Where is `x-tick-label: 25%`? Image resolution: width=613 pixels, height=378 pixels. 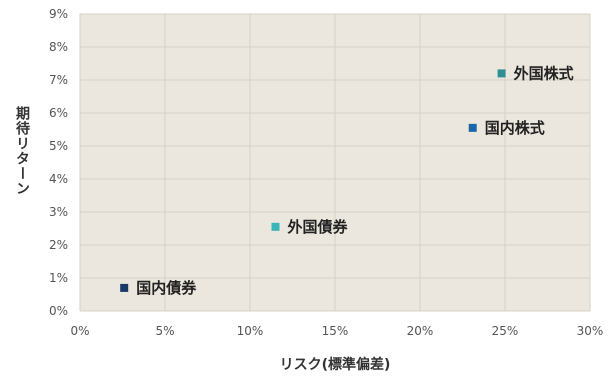 x-tick-label: 25% is located at coordinates (505, 331).